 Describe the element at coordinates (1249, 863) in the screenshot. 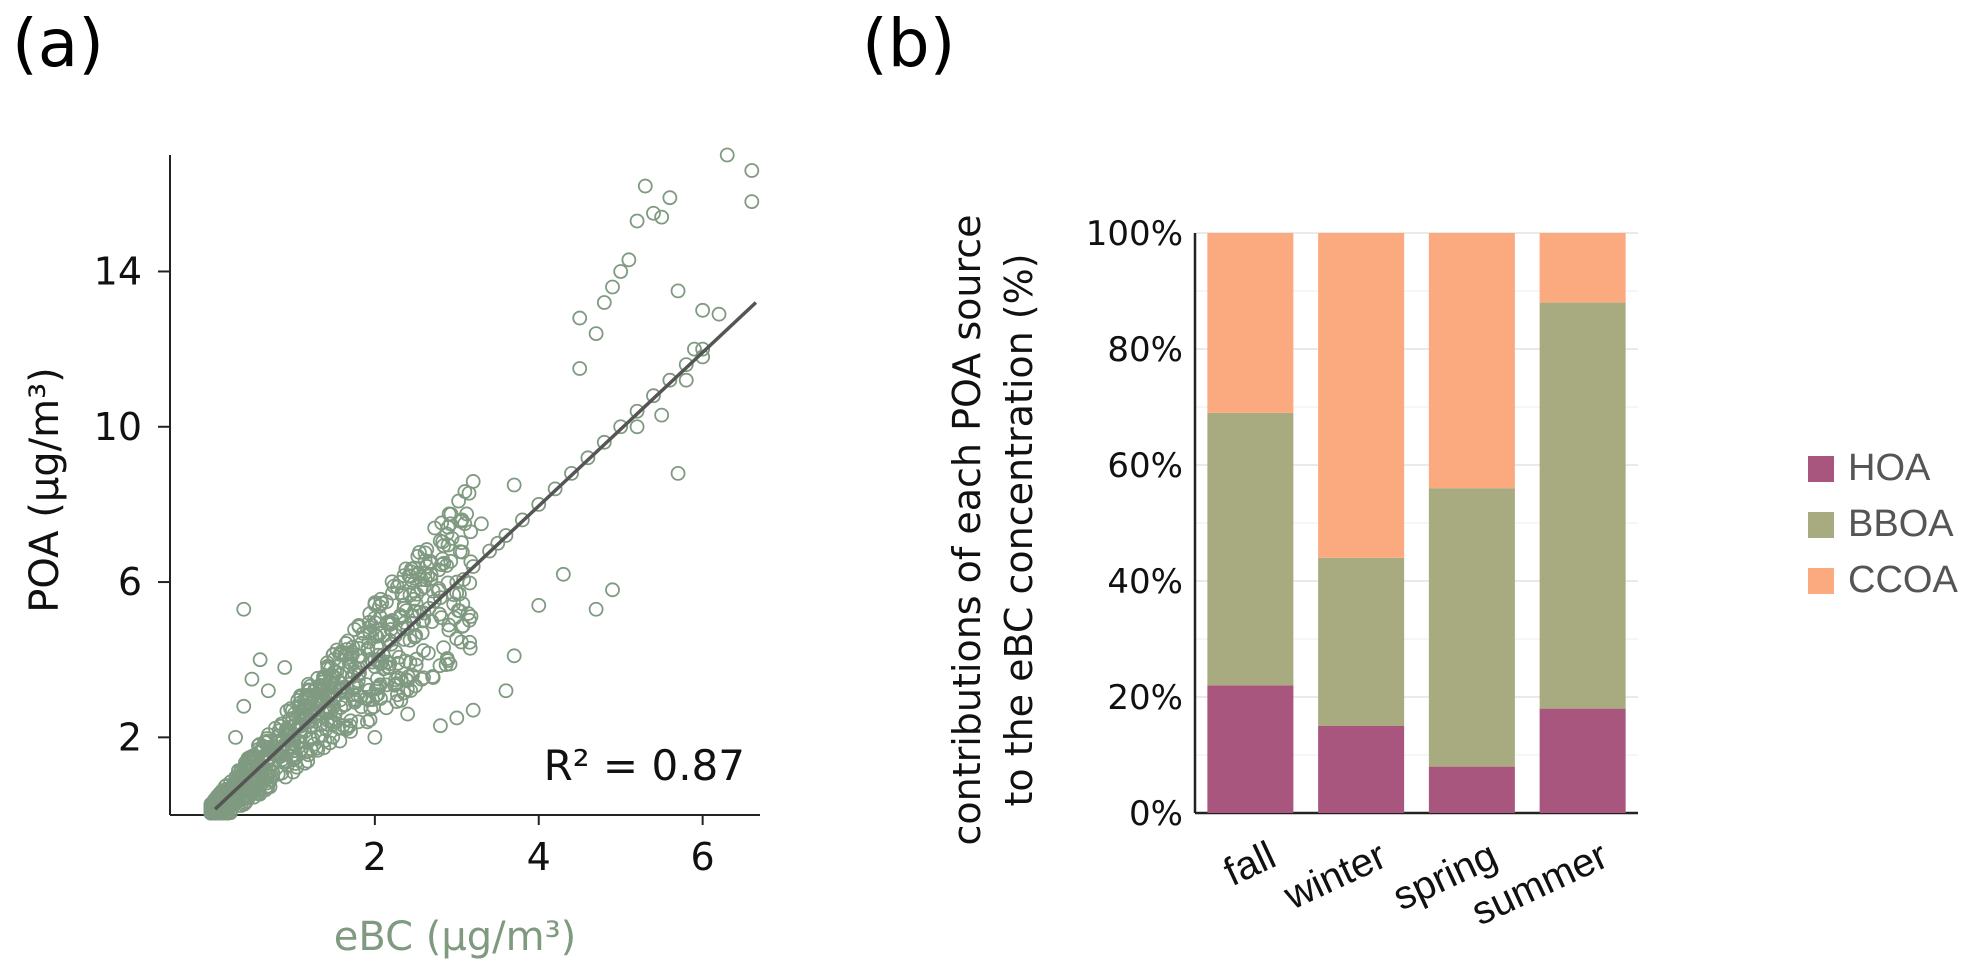

I see `category-label-fall: fall` at that location.